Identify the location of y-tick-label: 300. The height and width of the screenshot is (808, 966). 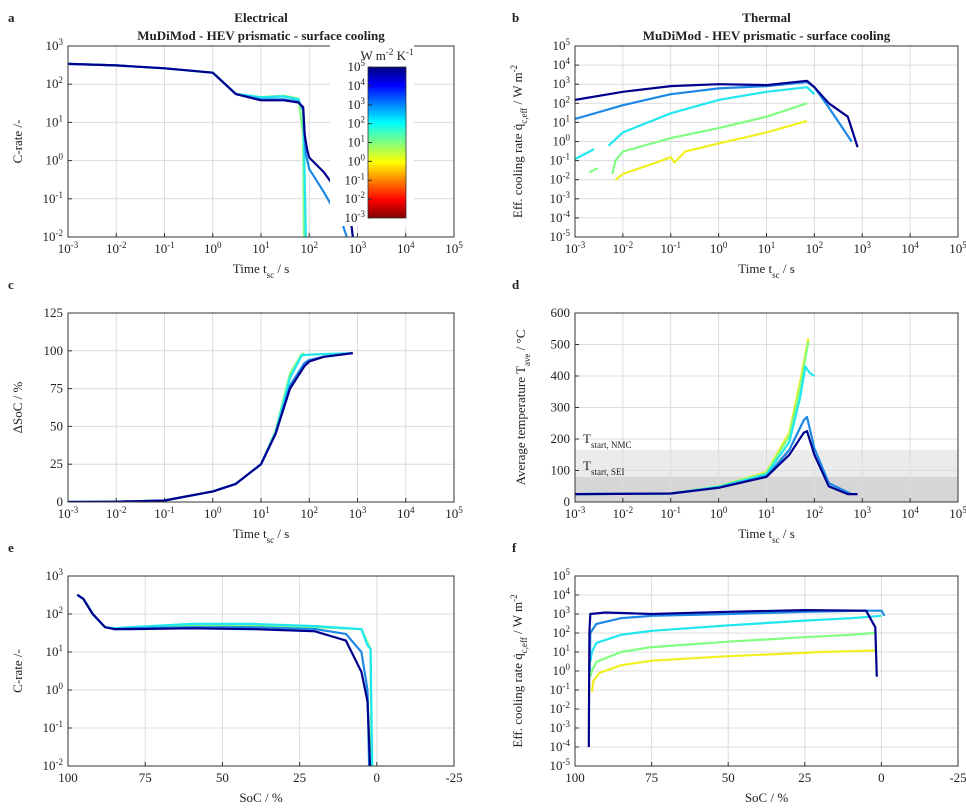
(561, 407).